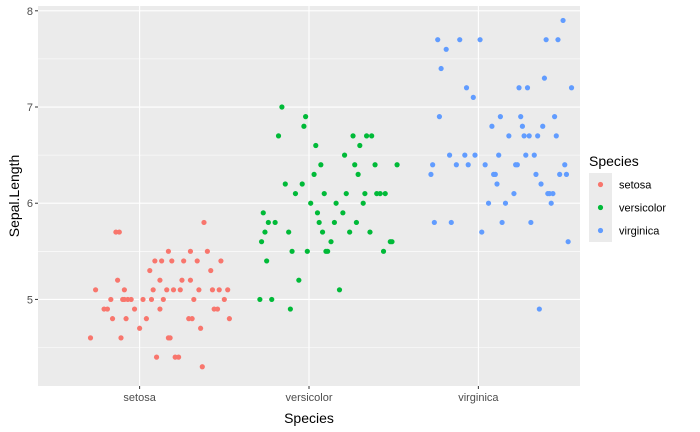 The height and width of the screenshot is (432, 700). I want to click on x-axis-title: Species, so click(309, 418).